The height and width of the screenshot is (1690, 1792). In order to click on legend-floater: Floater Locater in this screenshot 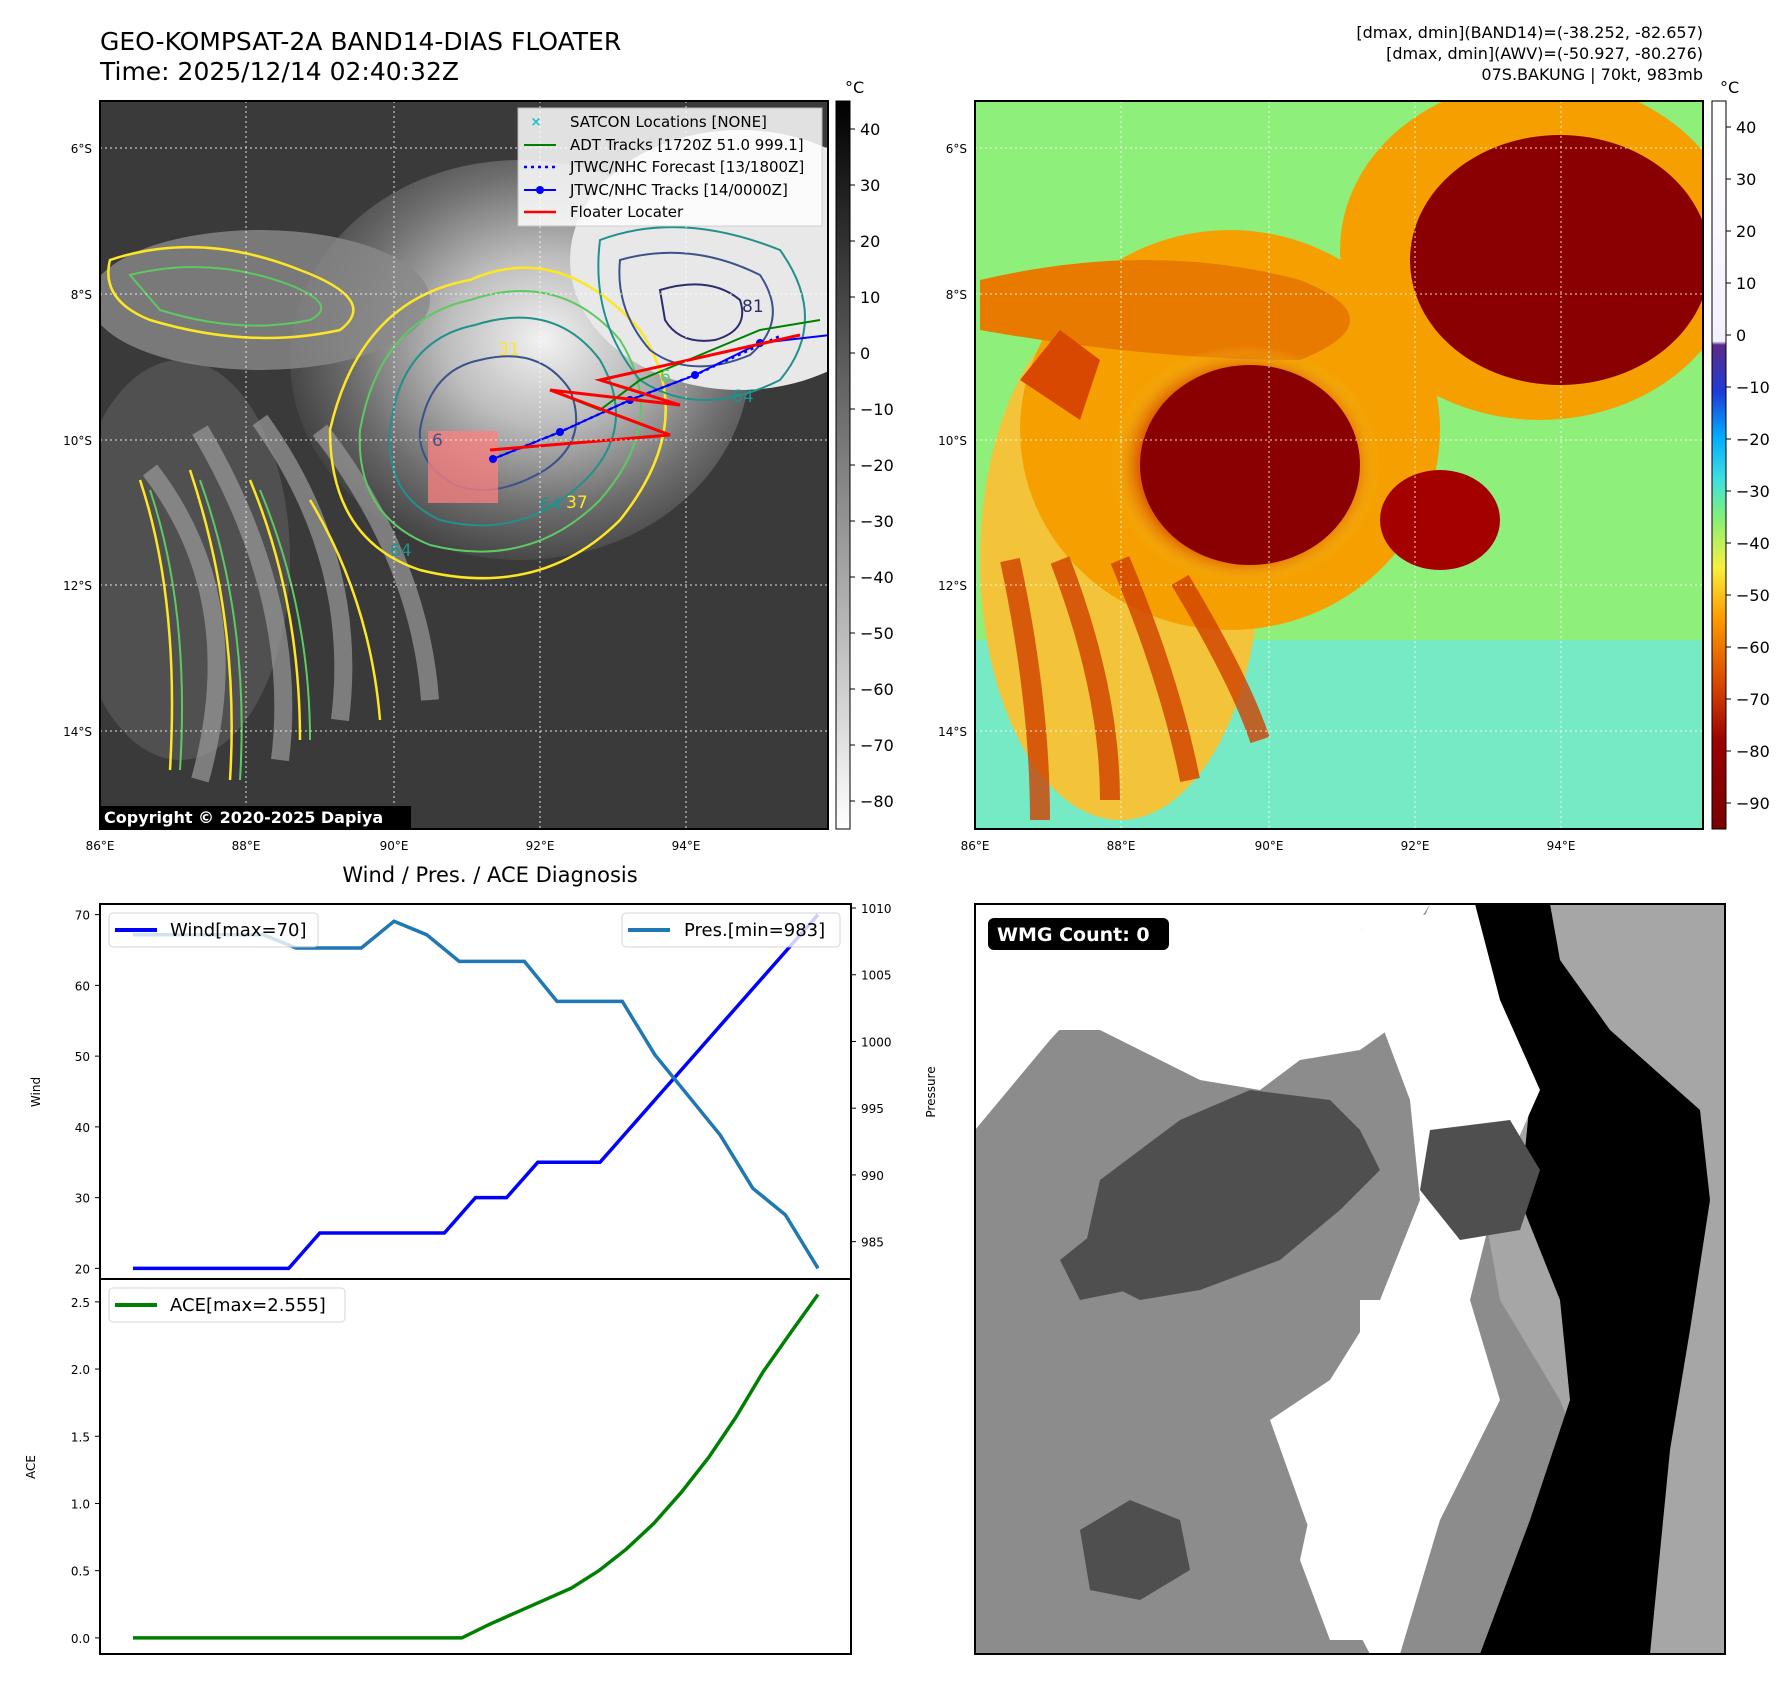, I will do `click(627, 212)`.